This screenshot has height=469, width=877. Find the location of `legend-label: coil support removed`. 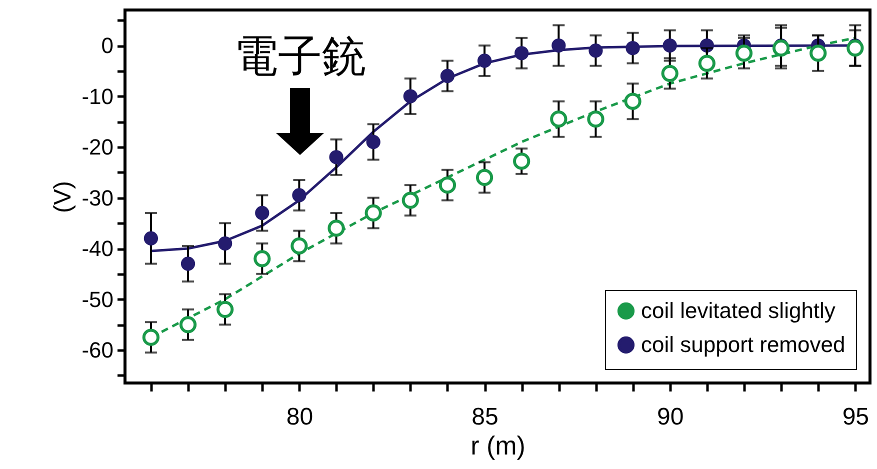

legend-label: coil support removed is located at coordinates (743, 344).